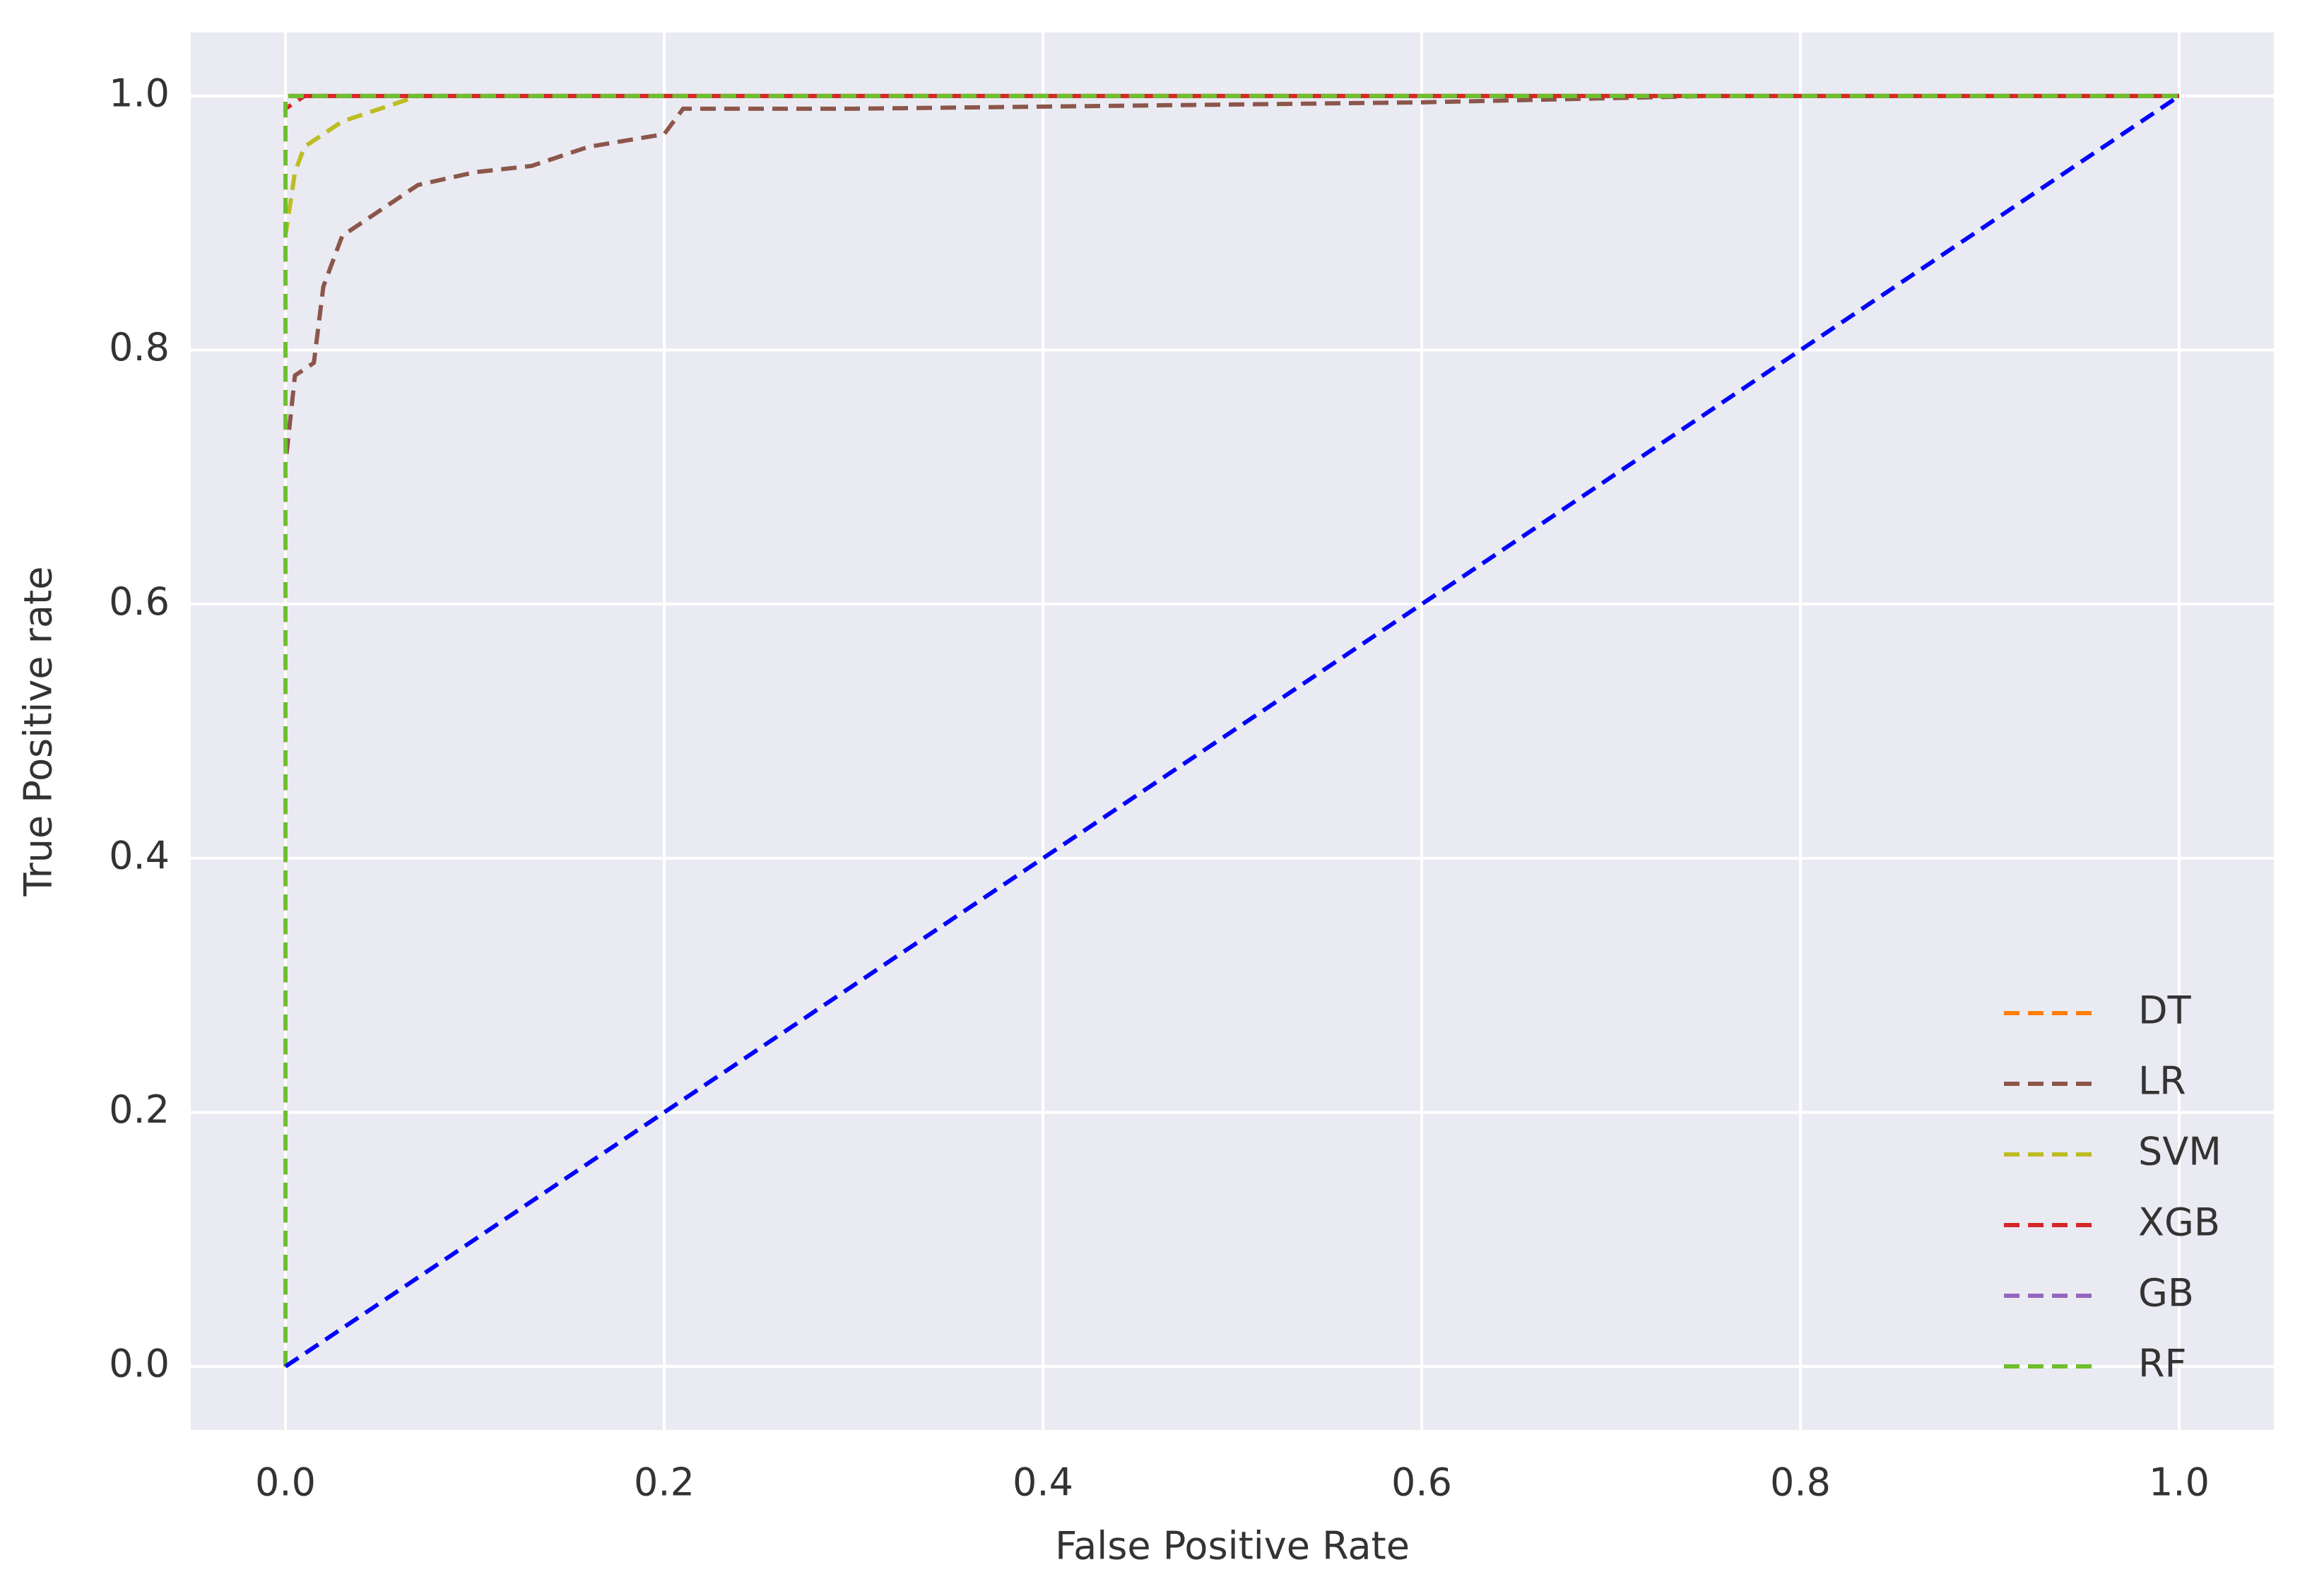 Image resolution: width=2300 pixels, height=1596 pixels. What do you see at coordinates (2165, 1011) in the screenshot?
I see `legend-label: DT` at bounding box center [2165, 1011].